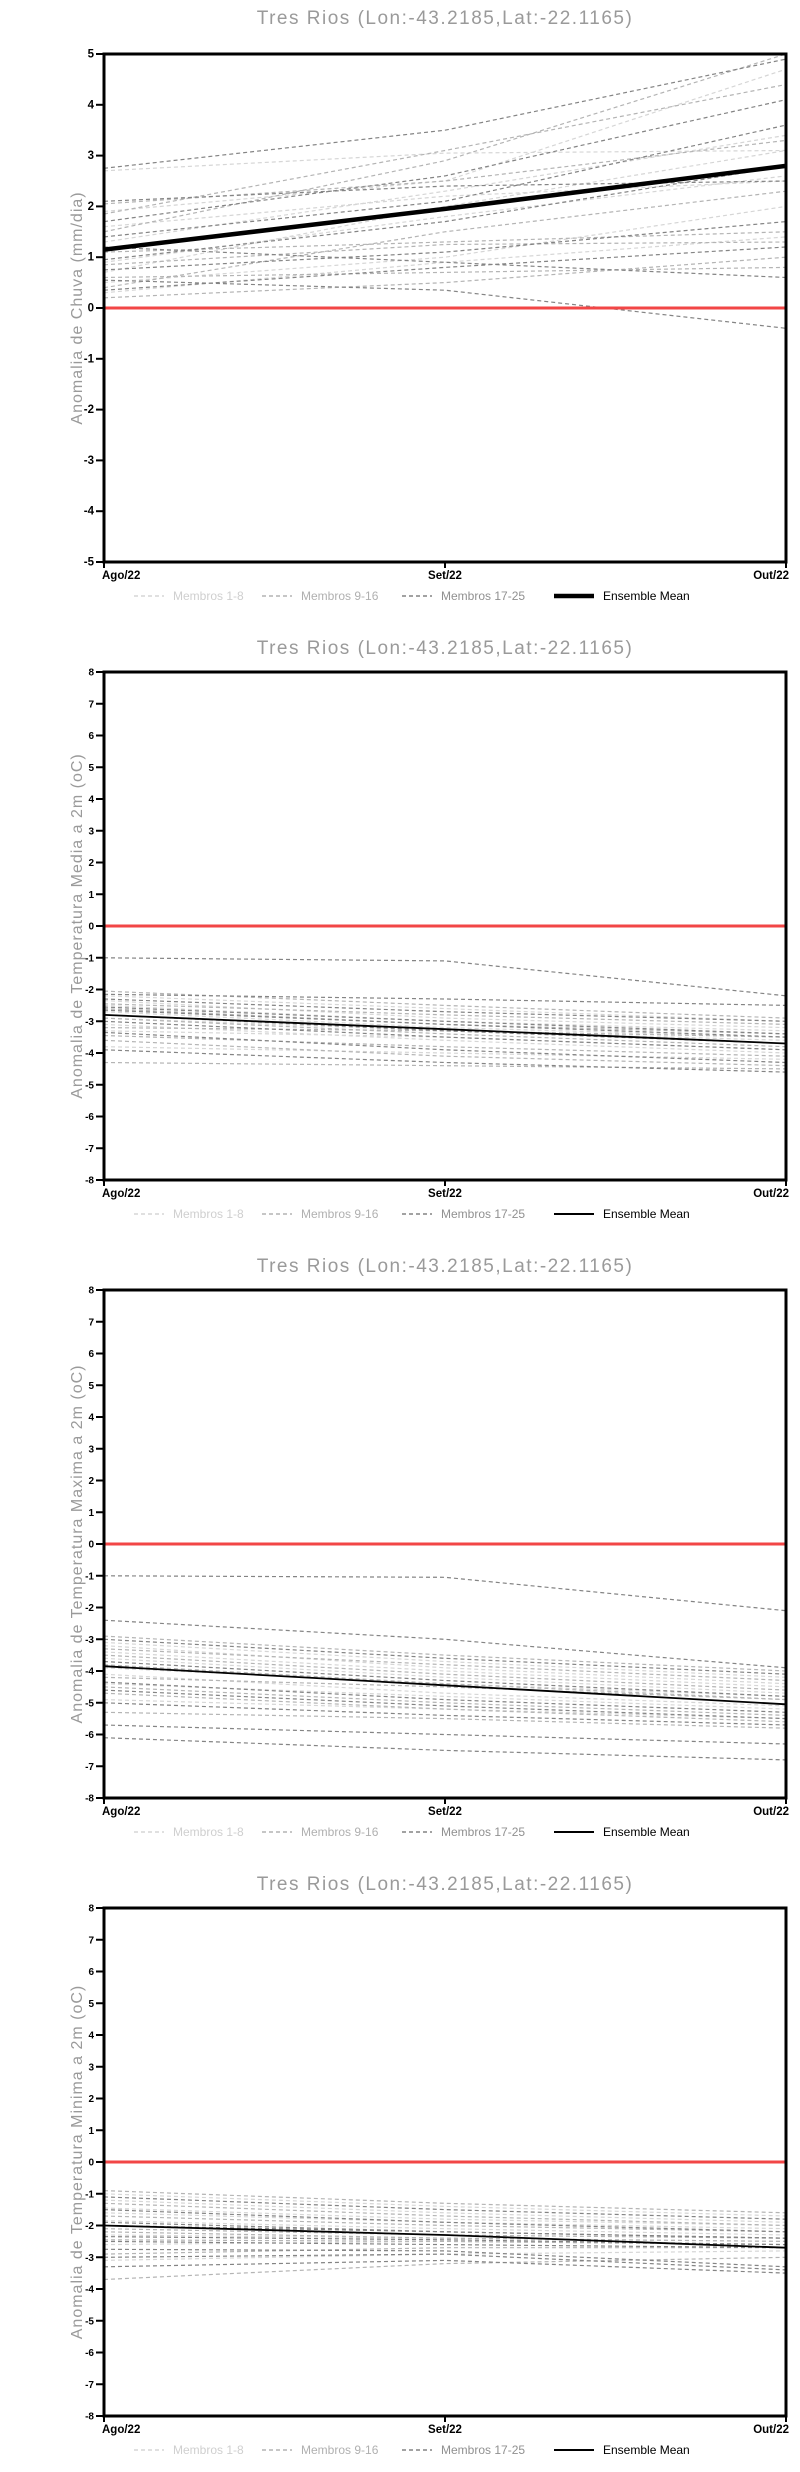 This screenshot has height=2472, width=800. I want to click on y-axis-label: Anomalia de Temperatura Maxima a 2m (oC), so click(77, 1544).